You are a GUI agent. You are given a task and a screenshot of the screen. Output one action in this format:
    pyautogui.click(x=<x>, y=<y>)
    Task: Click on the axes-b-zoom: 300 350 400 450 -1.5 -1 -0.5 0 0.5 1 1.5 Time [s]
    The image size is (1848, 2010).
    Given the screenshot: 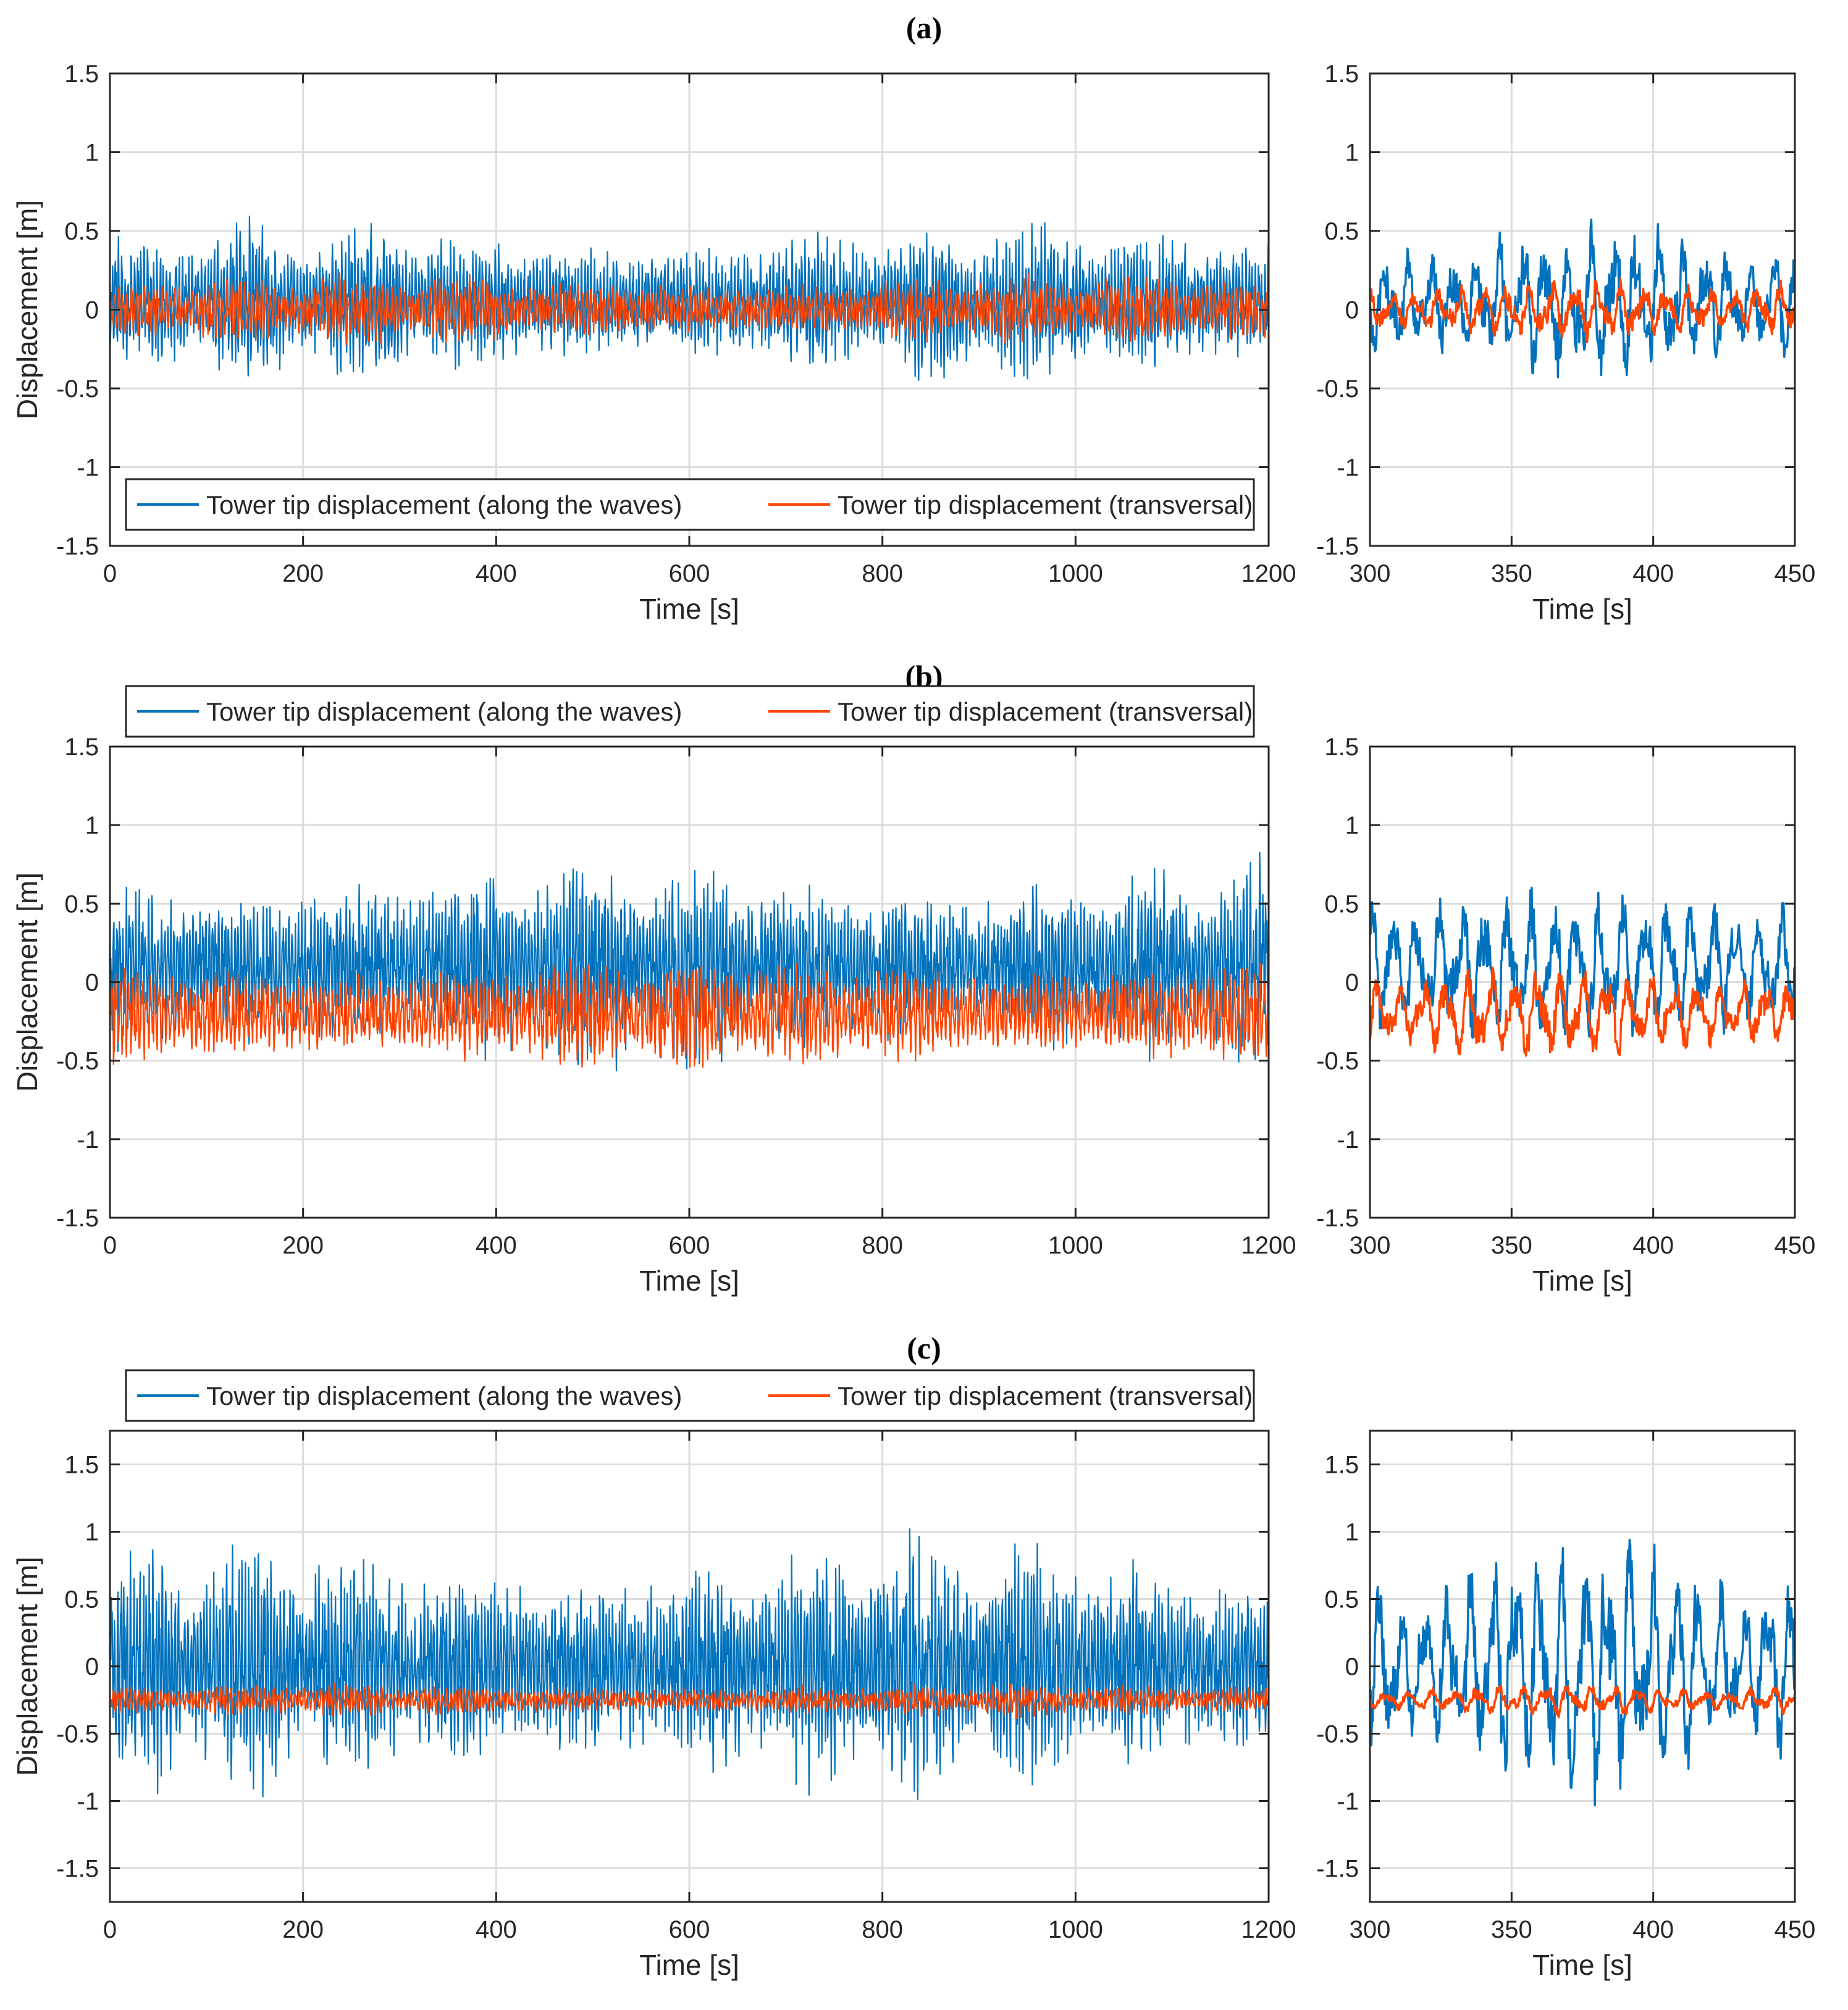 What is the action you would take?
    pyautogui.click(x=1566, y=1015)
    